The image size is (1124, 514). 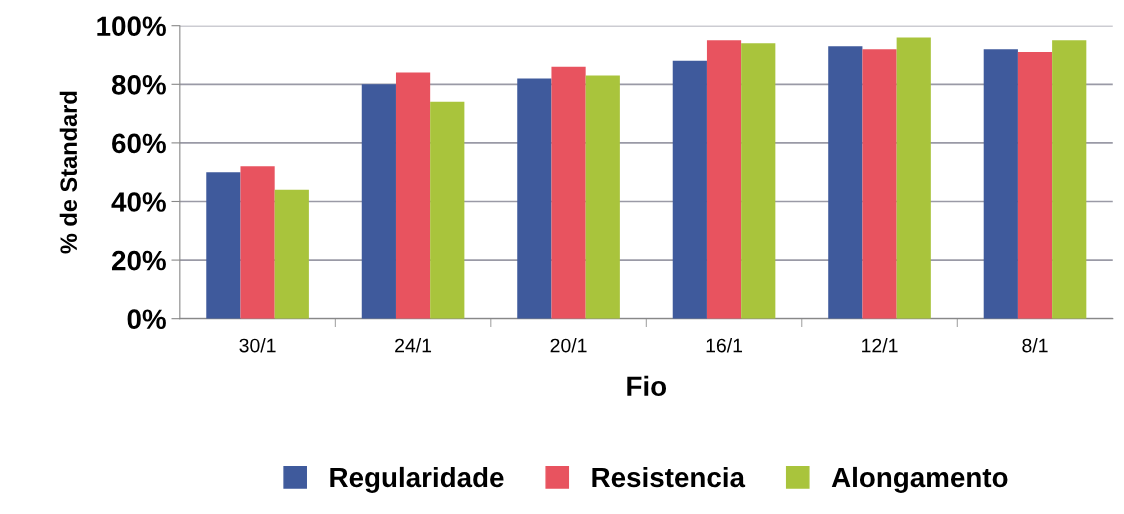 I want to click on legend-label: Regularidade, so click(x=417, y=479).